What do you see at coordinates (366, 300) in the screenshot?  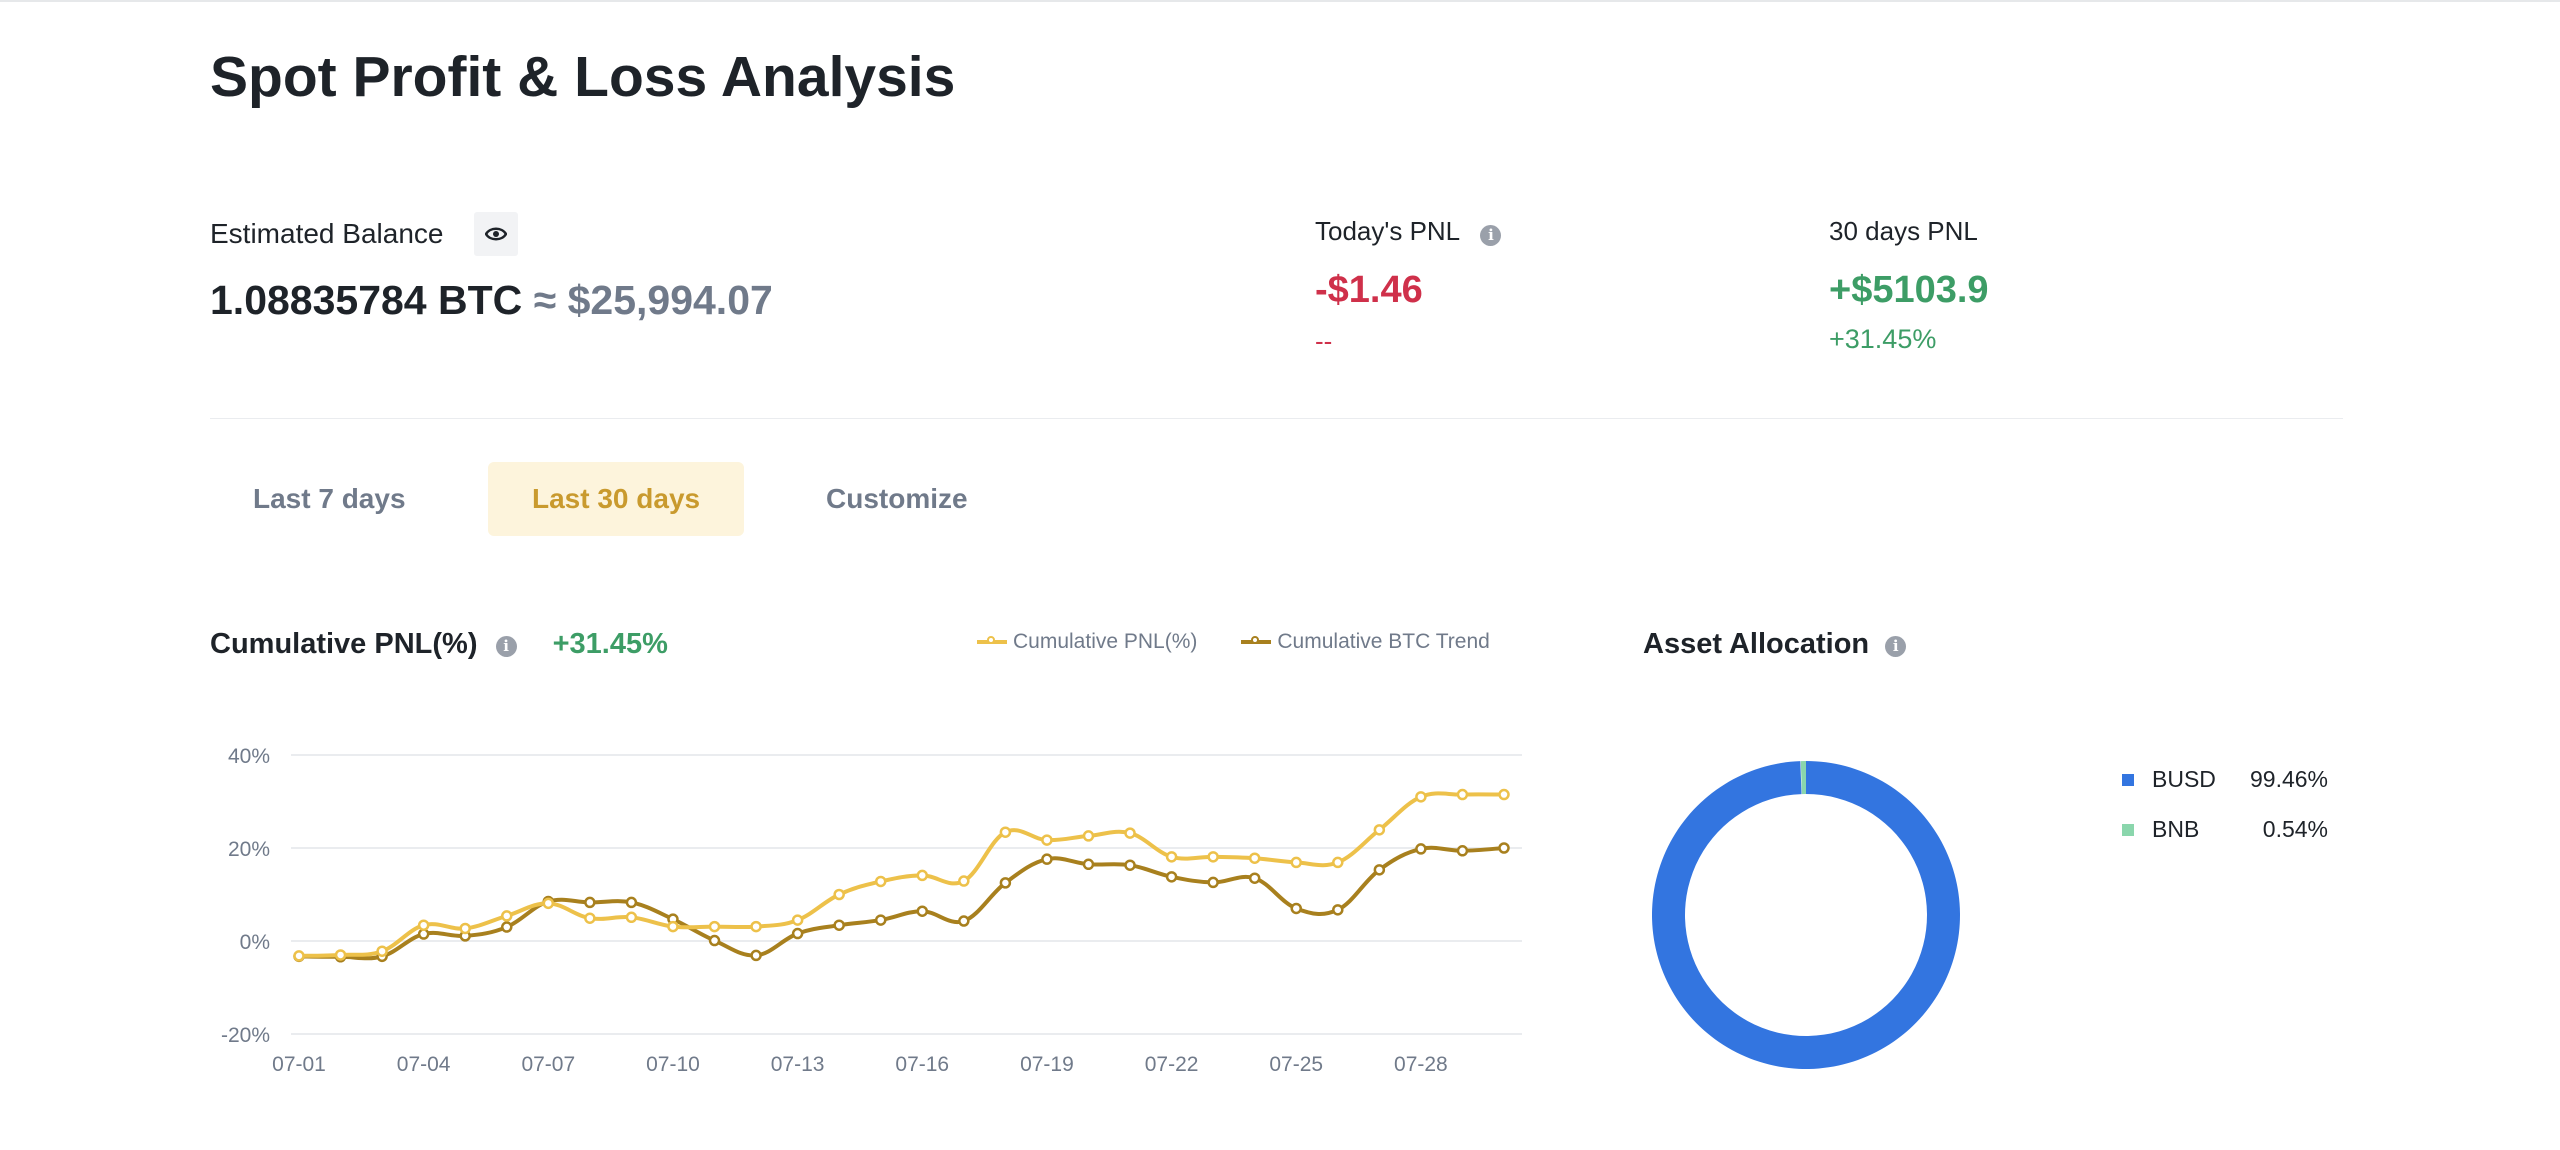 I see `balance-btc: 1.08835784 BTC` at bounding box center [366, 300].